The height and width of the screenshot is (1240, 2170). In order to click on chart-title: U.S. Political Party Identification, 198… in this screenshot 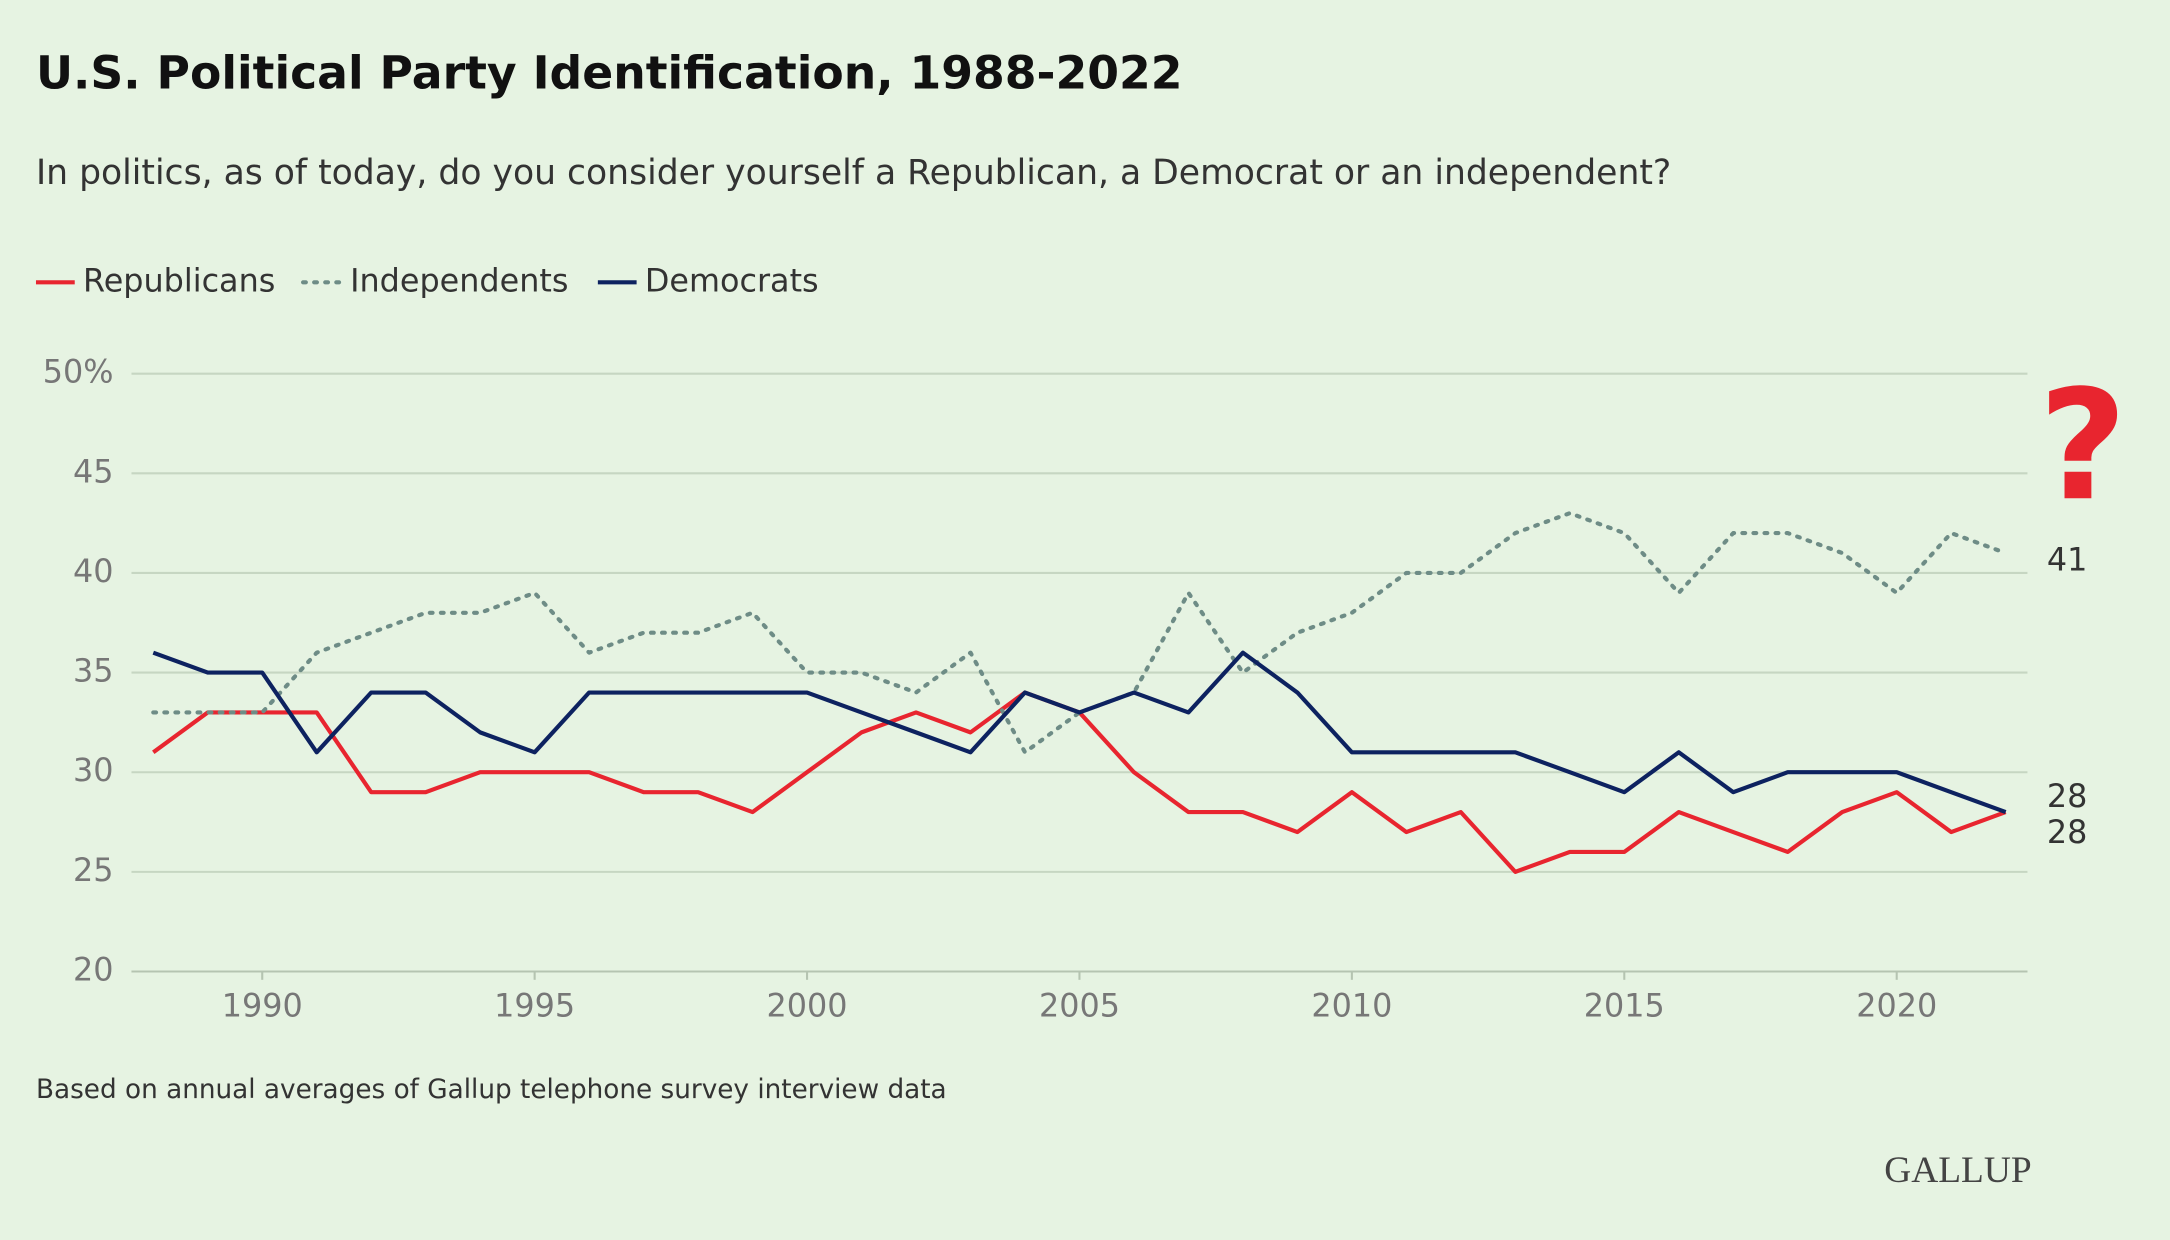, I will do `click(609, 73)`.